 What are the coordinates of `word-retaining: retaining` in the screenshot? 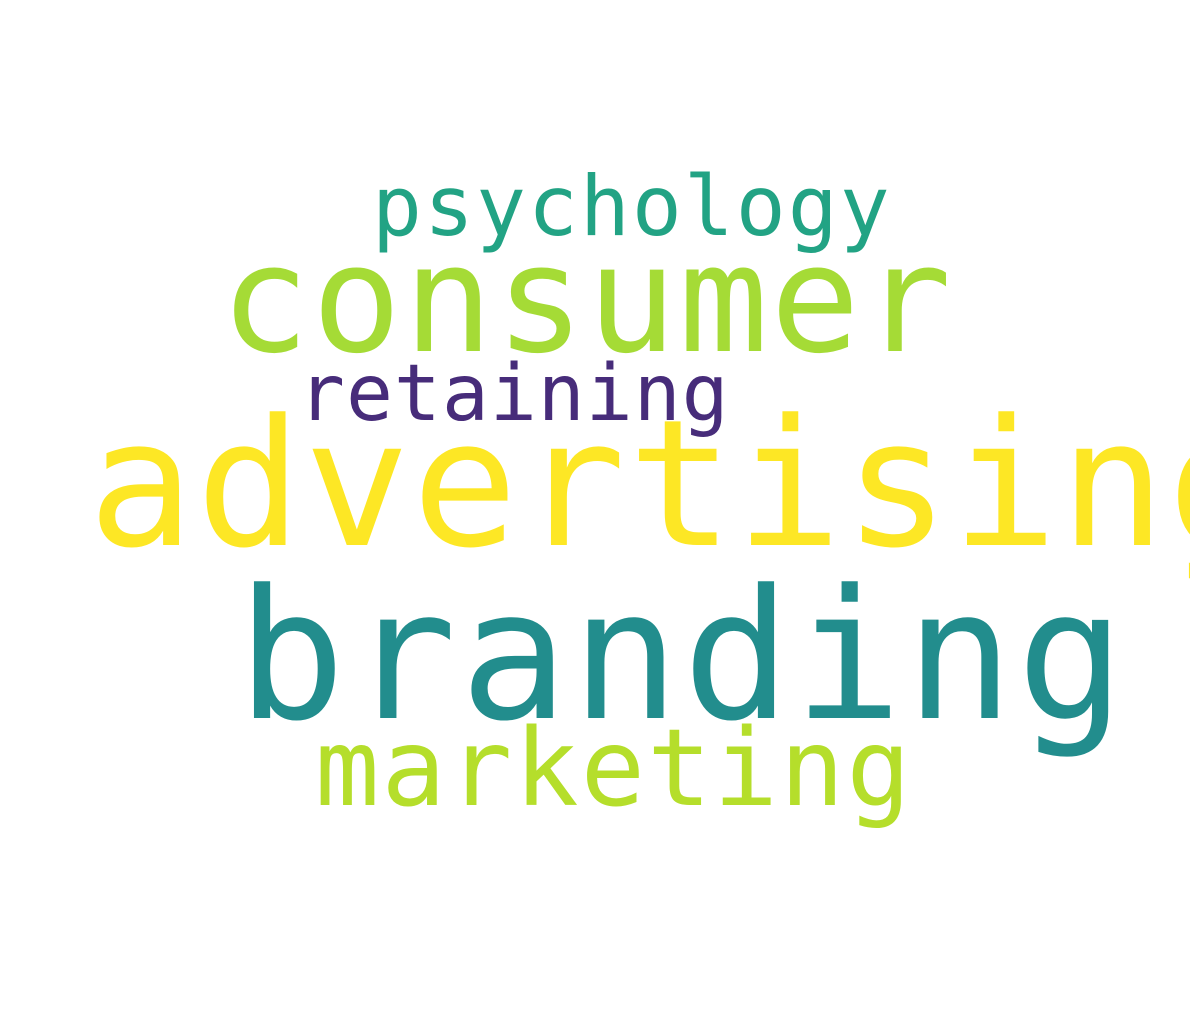 It's located at (514, 394).